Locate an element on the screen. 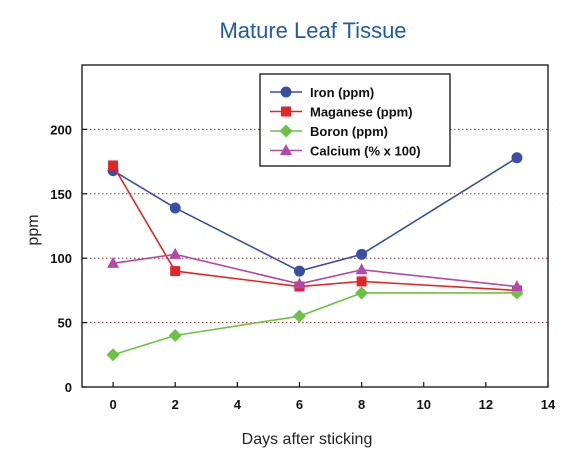 The height and width of the screenshot is (469, 581). y-tick-label-2: 100 is located at coordinates (61, 258).